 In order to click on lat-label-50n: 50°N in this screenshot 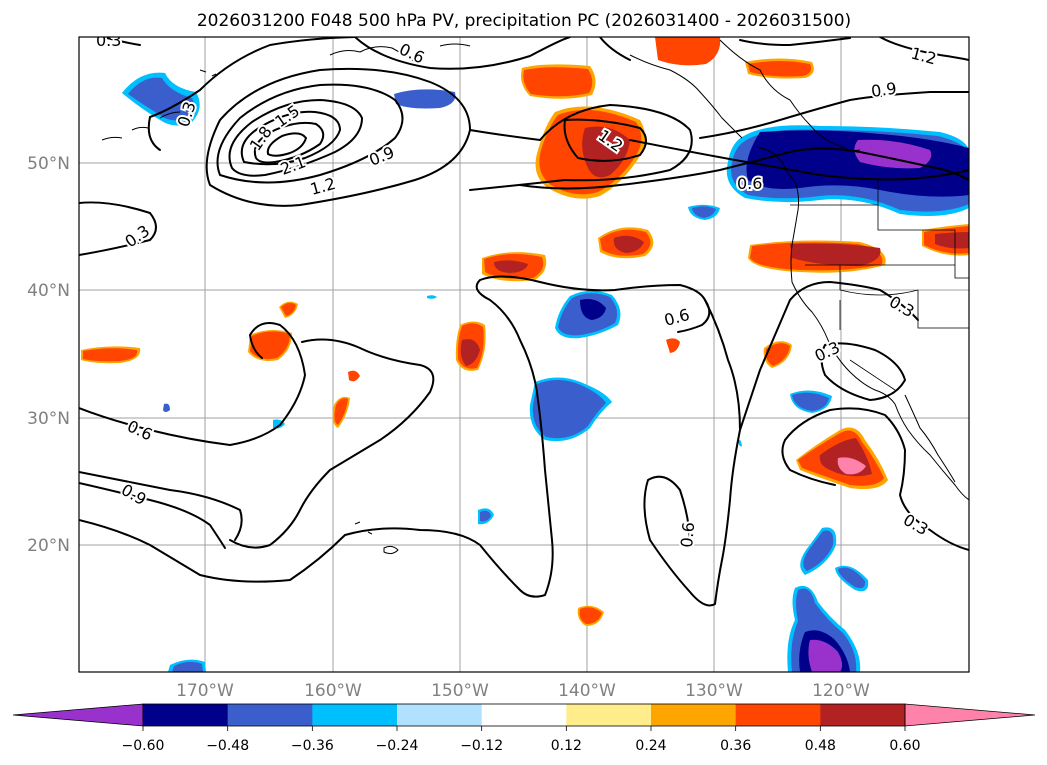, I will do `click(48, 164)`.